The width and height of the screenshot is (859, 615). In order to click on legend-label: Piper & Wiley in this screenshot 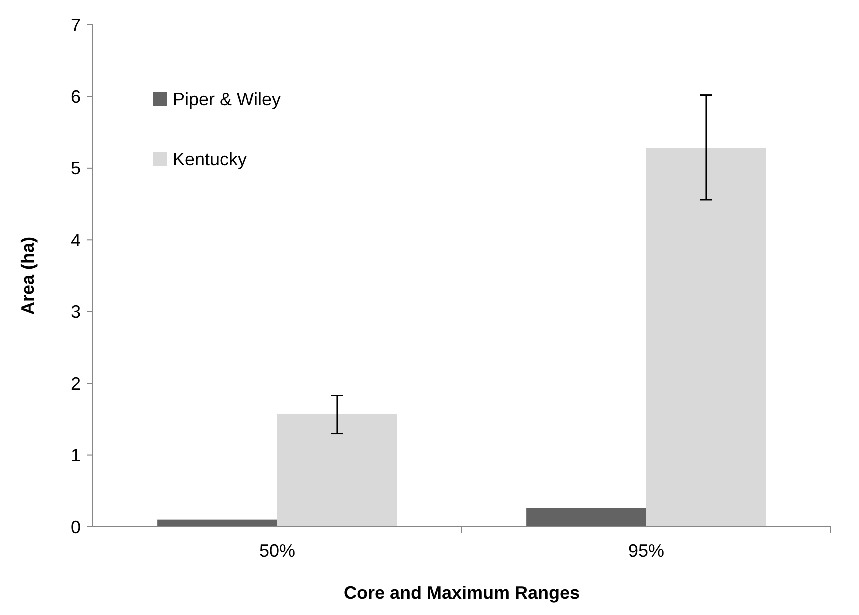, I will do `click(227, 99)`.